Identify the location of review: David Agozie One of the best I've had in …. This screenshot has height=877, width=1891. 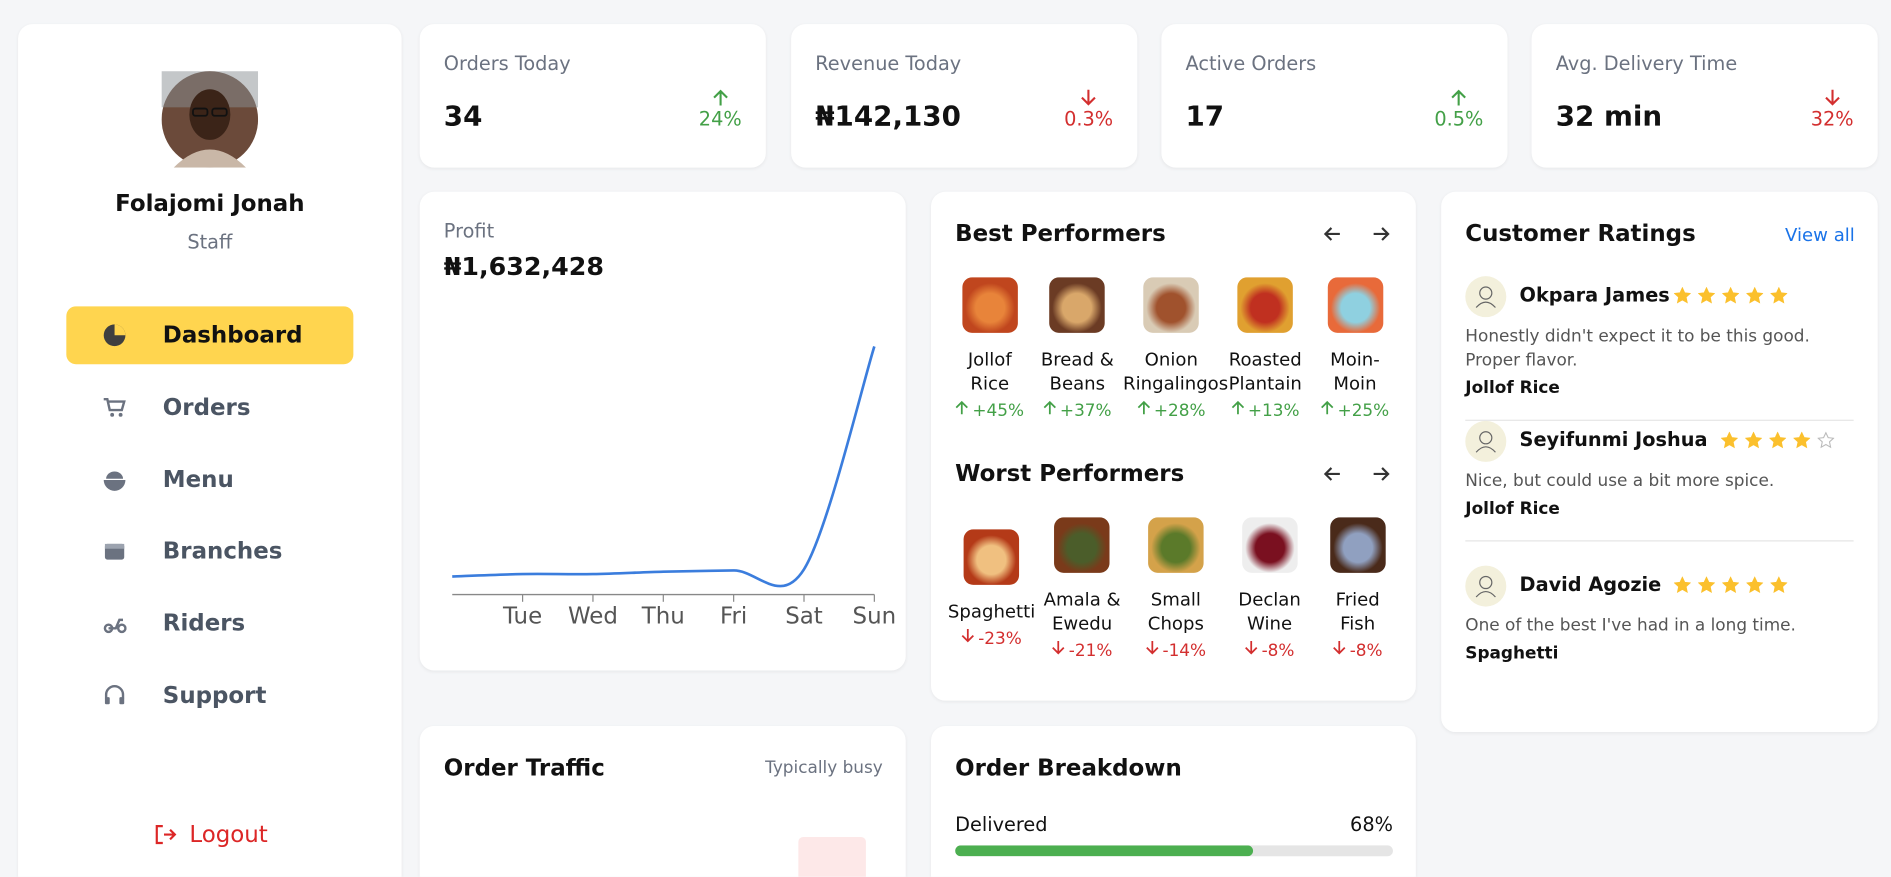
(1659, 638).